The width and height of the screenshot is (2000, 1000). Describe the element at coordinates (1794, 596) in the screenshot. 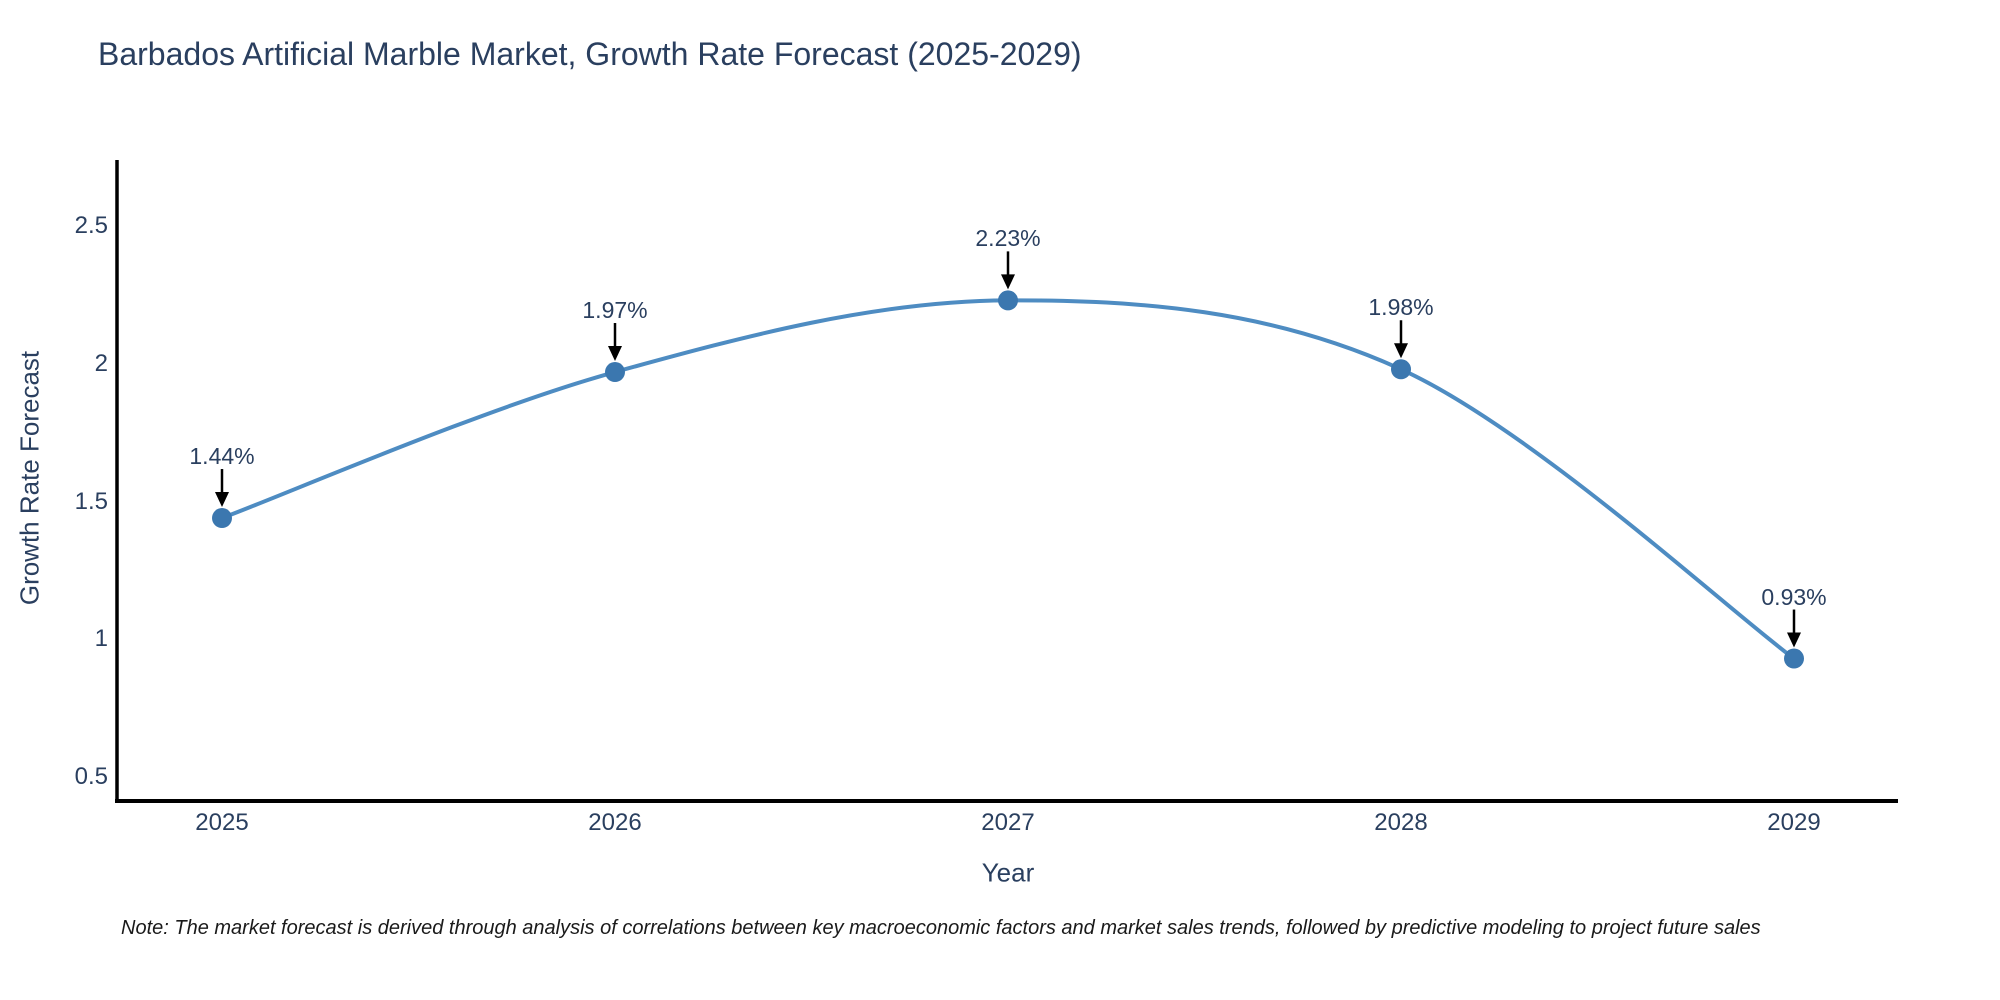

I see `data-point-label: 0.93%` at that location.